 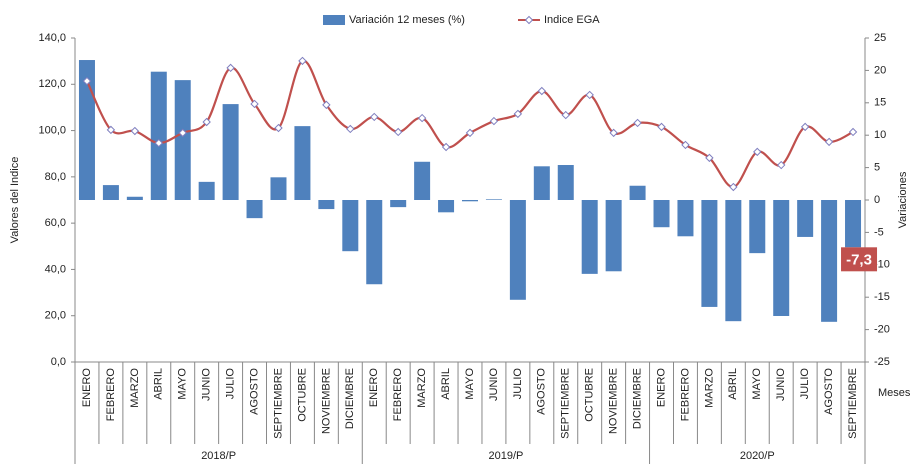 What do you see at coordinates (326, 401) in the screenshot?
I see `x-tick-label: NOVIEMBRE` at bounding box center [326, 401].